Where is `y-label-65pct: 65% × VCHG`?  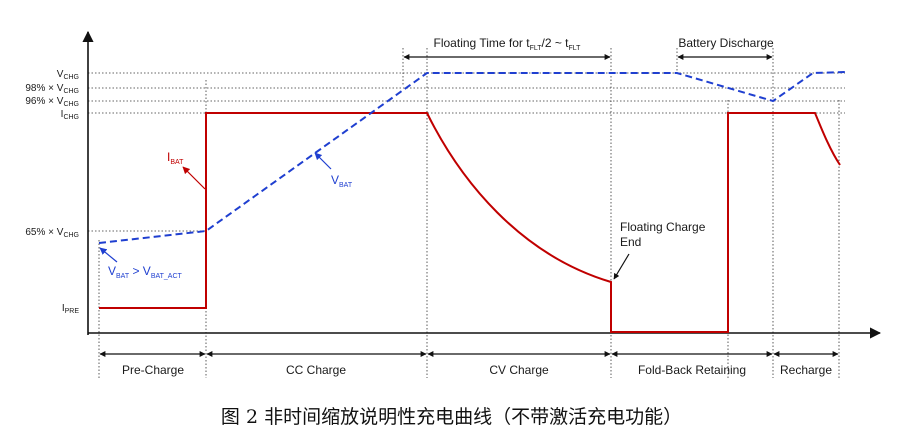
y-label-65pct: 65% × VCHG is located at coordinates (52, 233).